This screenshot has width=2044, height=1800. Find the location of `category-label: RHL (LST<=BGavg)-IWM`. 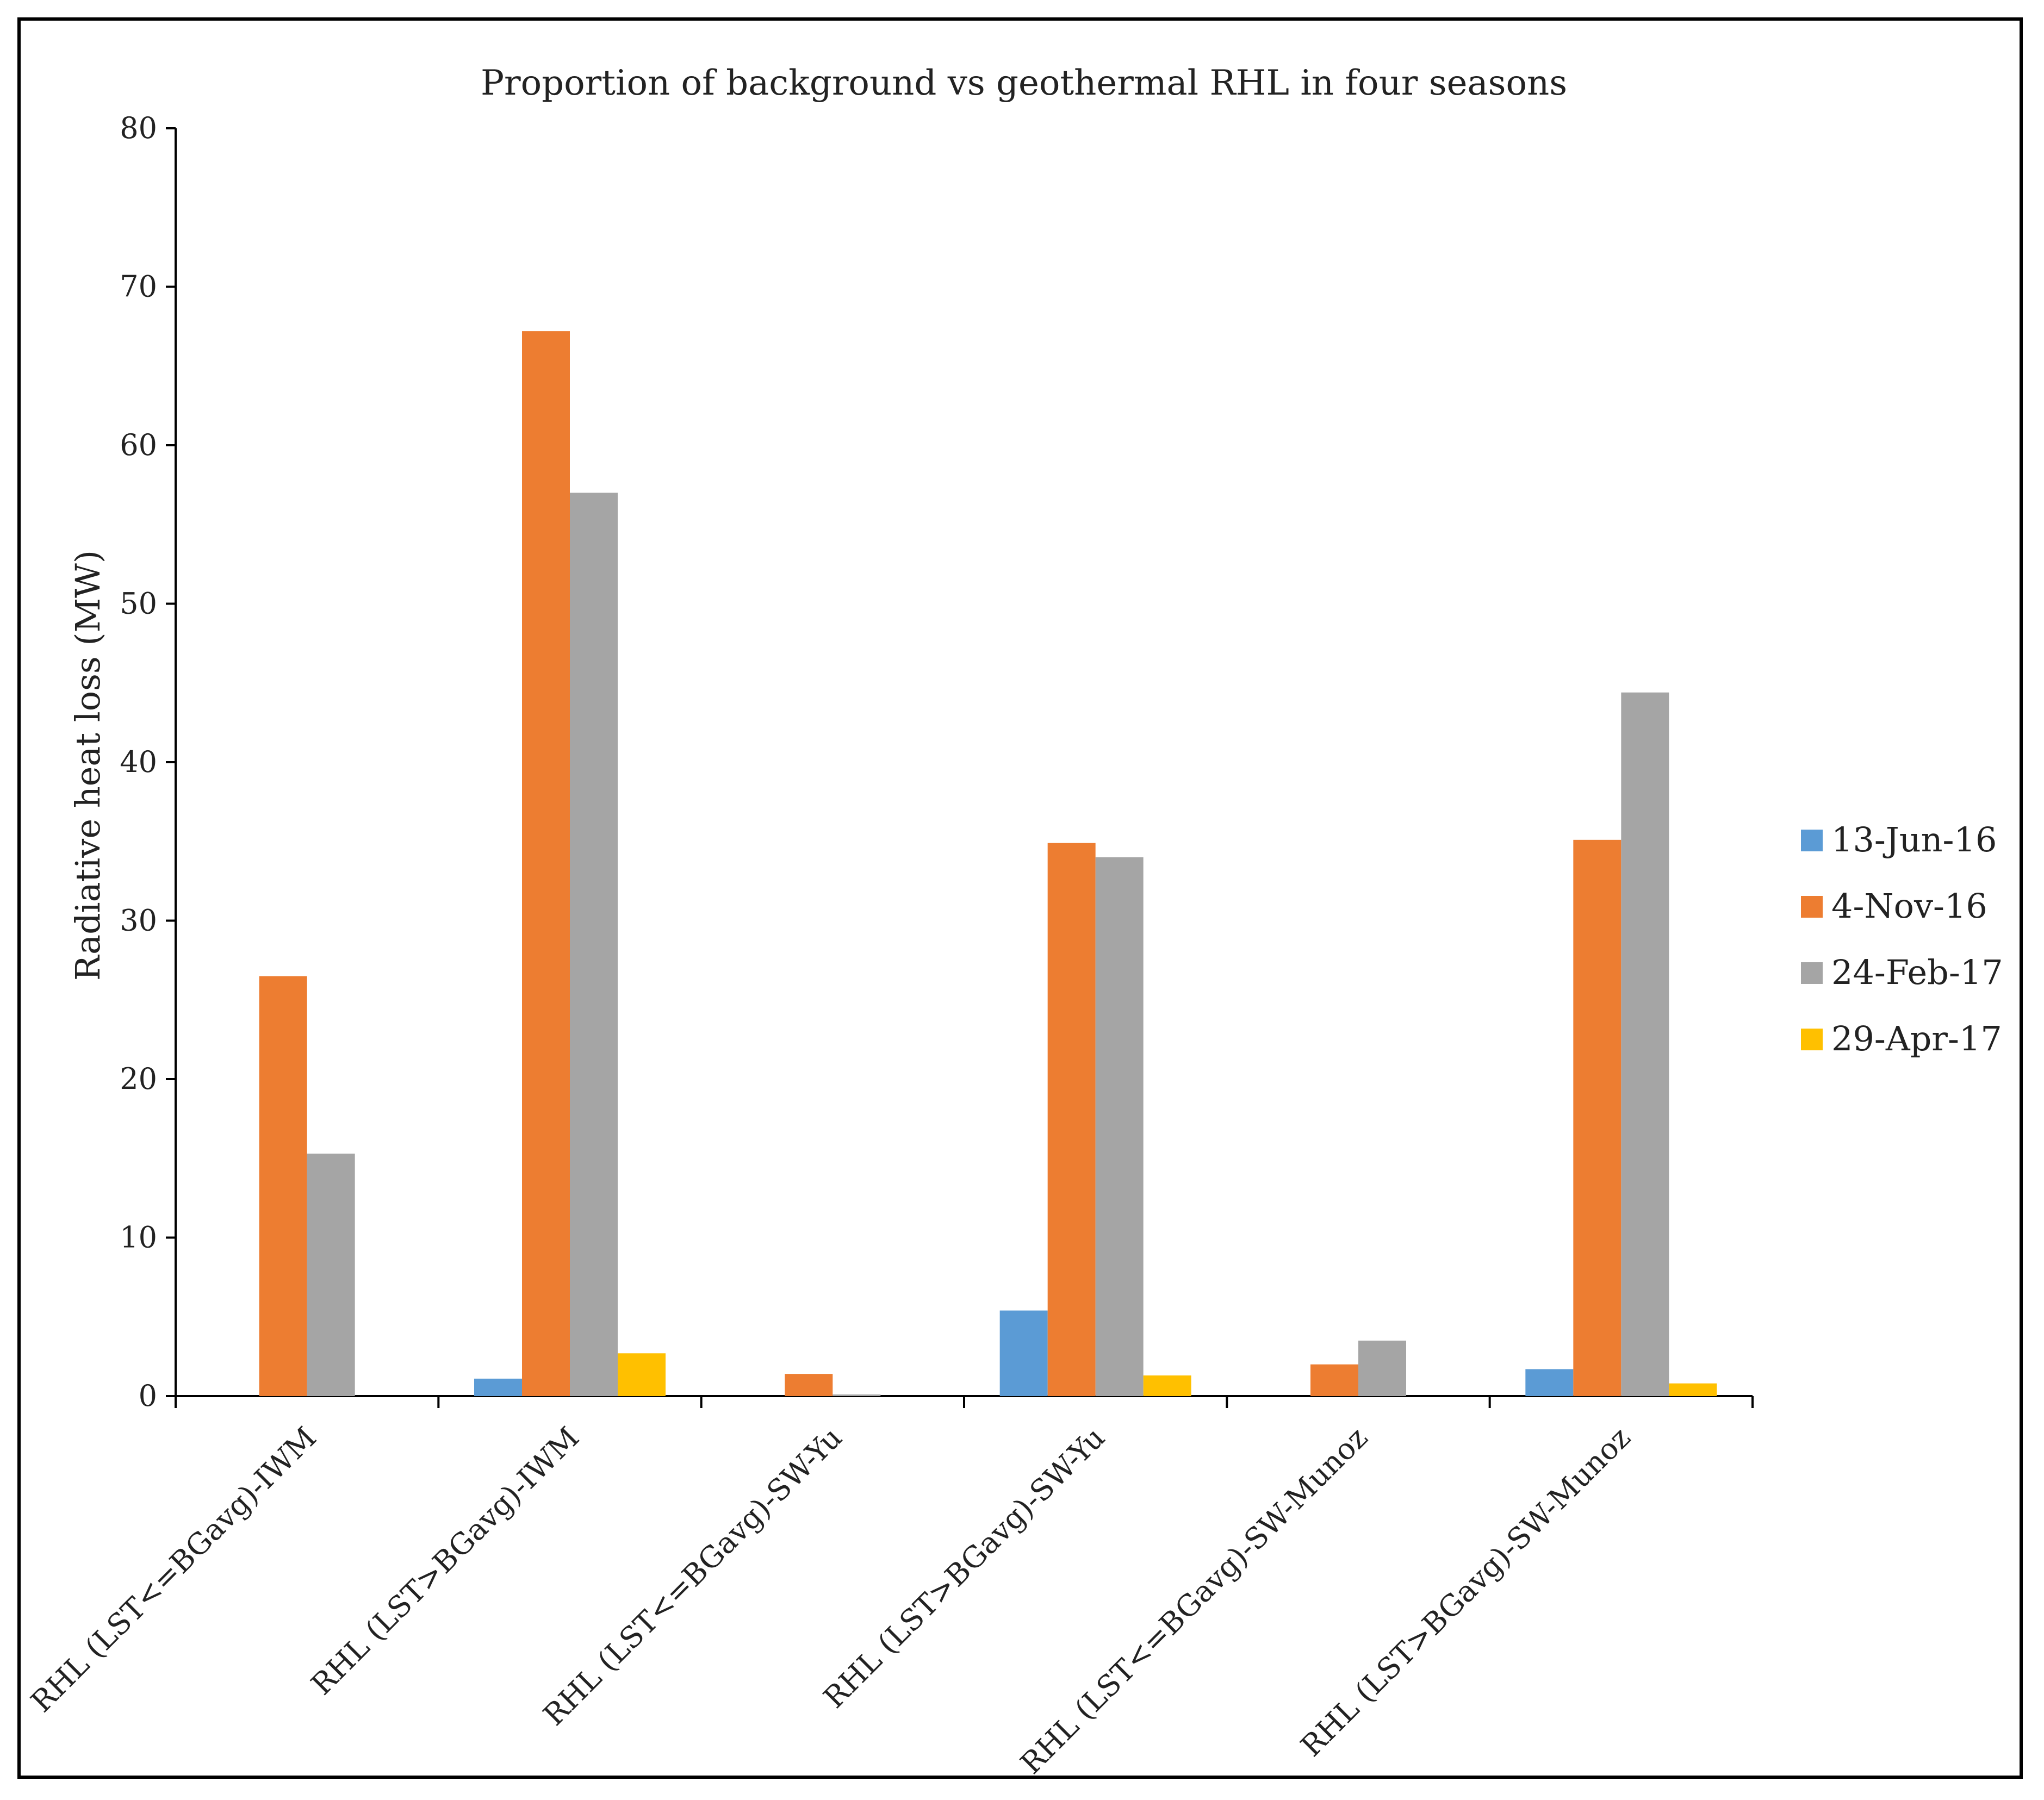

category-label: RHL (LST<=BGavg)-IWM is located at coordinates (173, 1570).